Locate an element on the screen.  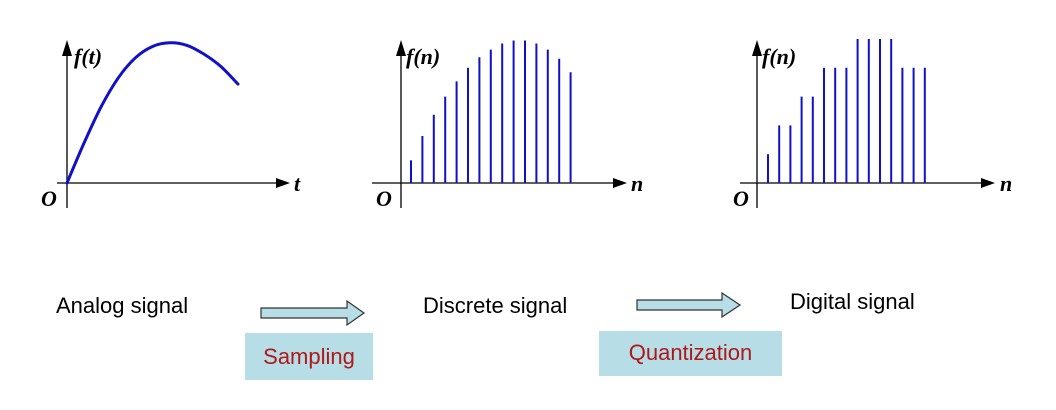
analog-panel: f(t) t O is located at coordinates (171, 125).